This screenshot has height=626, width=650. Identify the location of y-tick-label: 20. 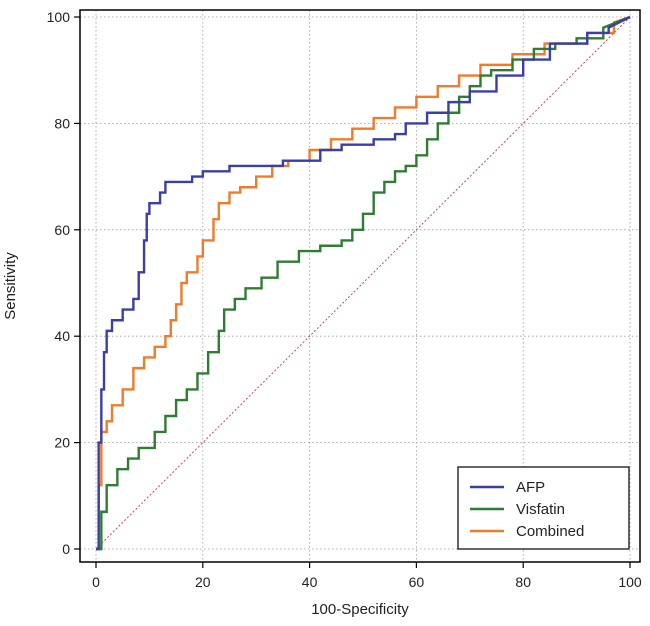
(62, 443).